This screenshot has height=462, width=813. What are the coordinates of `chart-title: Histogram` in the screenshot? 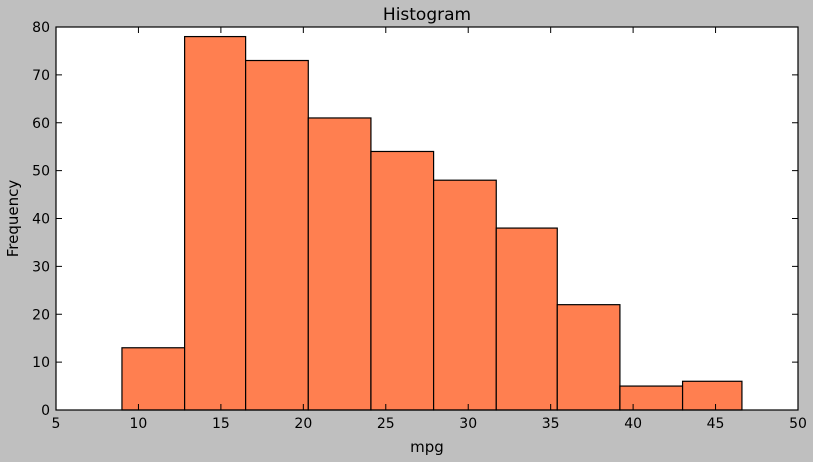 It's located at (427, 15).